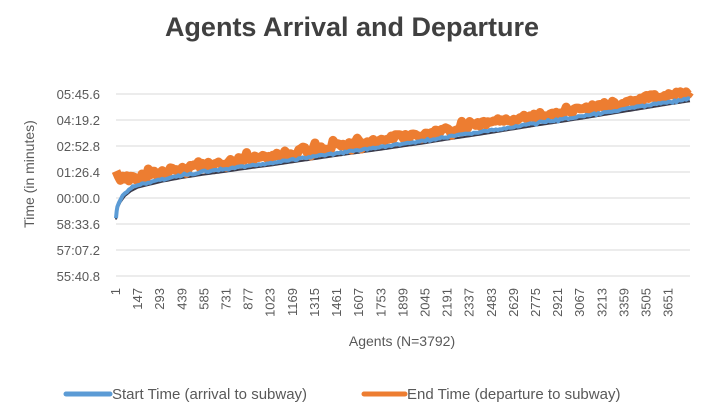 The height and width of the screenshot is (410, 705). I want to click on y-tick-label: 00:00.0, so click(78, 198).